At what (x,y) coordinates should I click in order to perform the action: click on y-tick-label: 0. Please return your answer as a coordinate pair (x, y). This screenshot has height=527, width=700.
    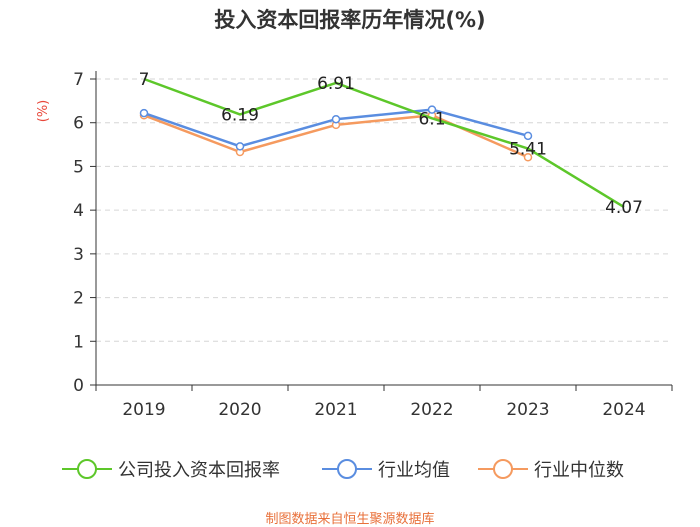
    Looking at the image, I should click on (78, 386).